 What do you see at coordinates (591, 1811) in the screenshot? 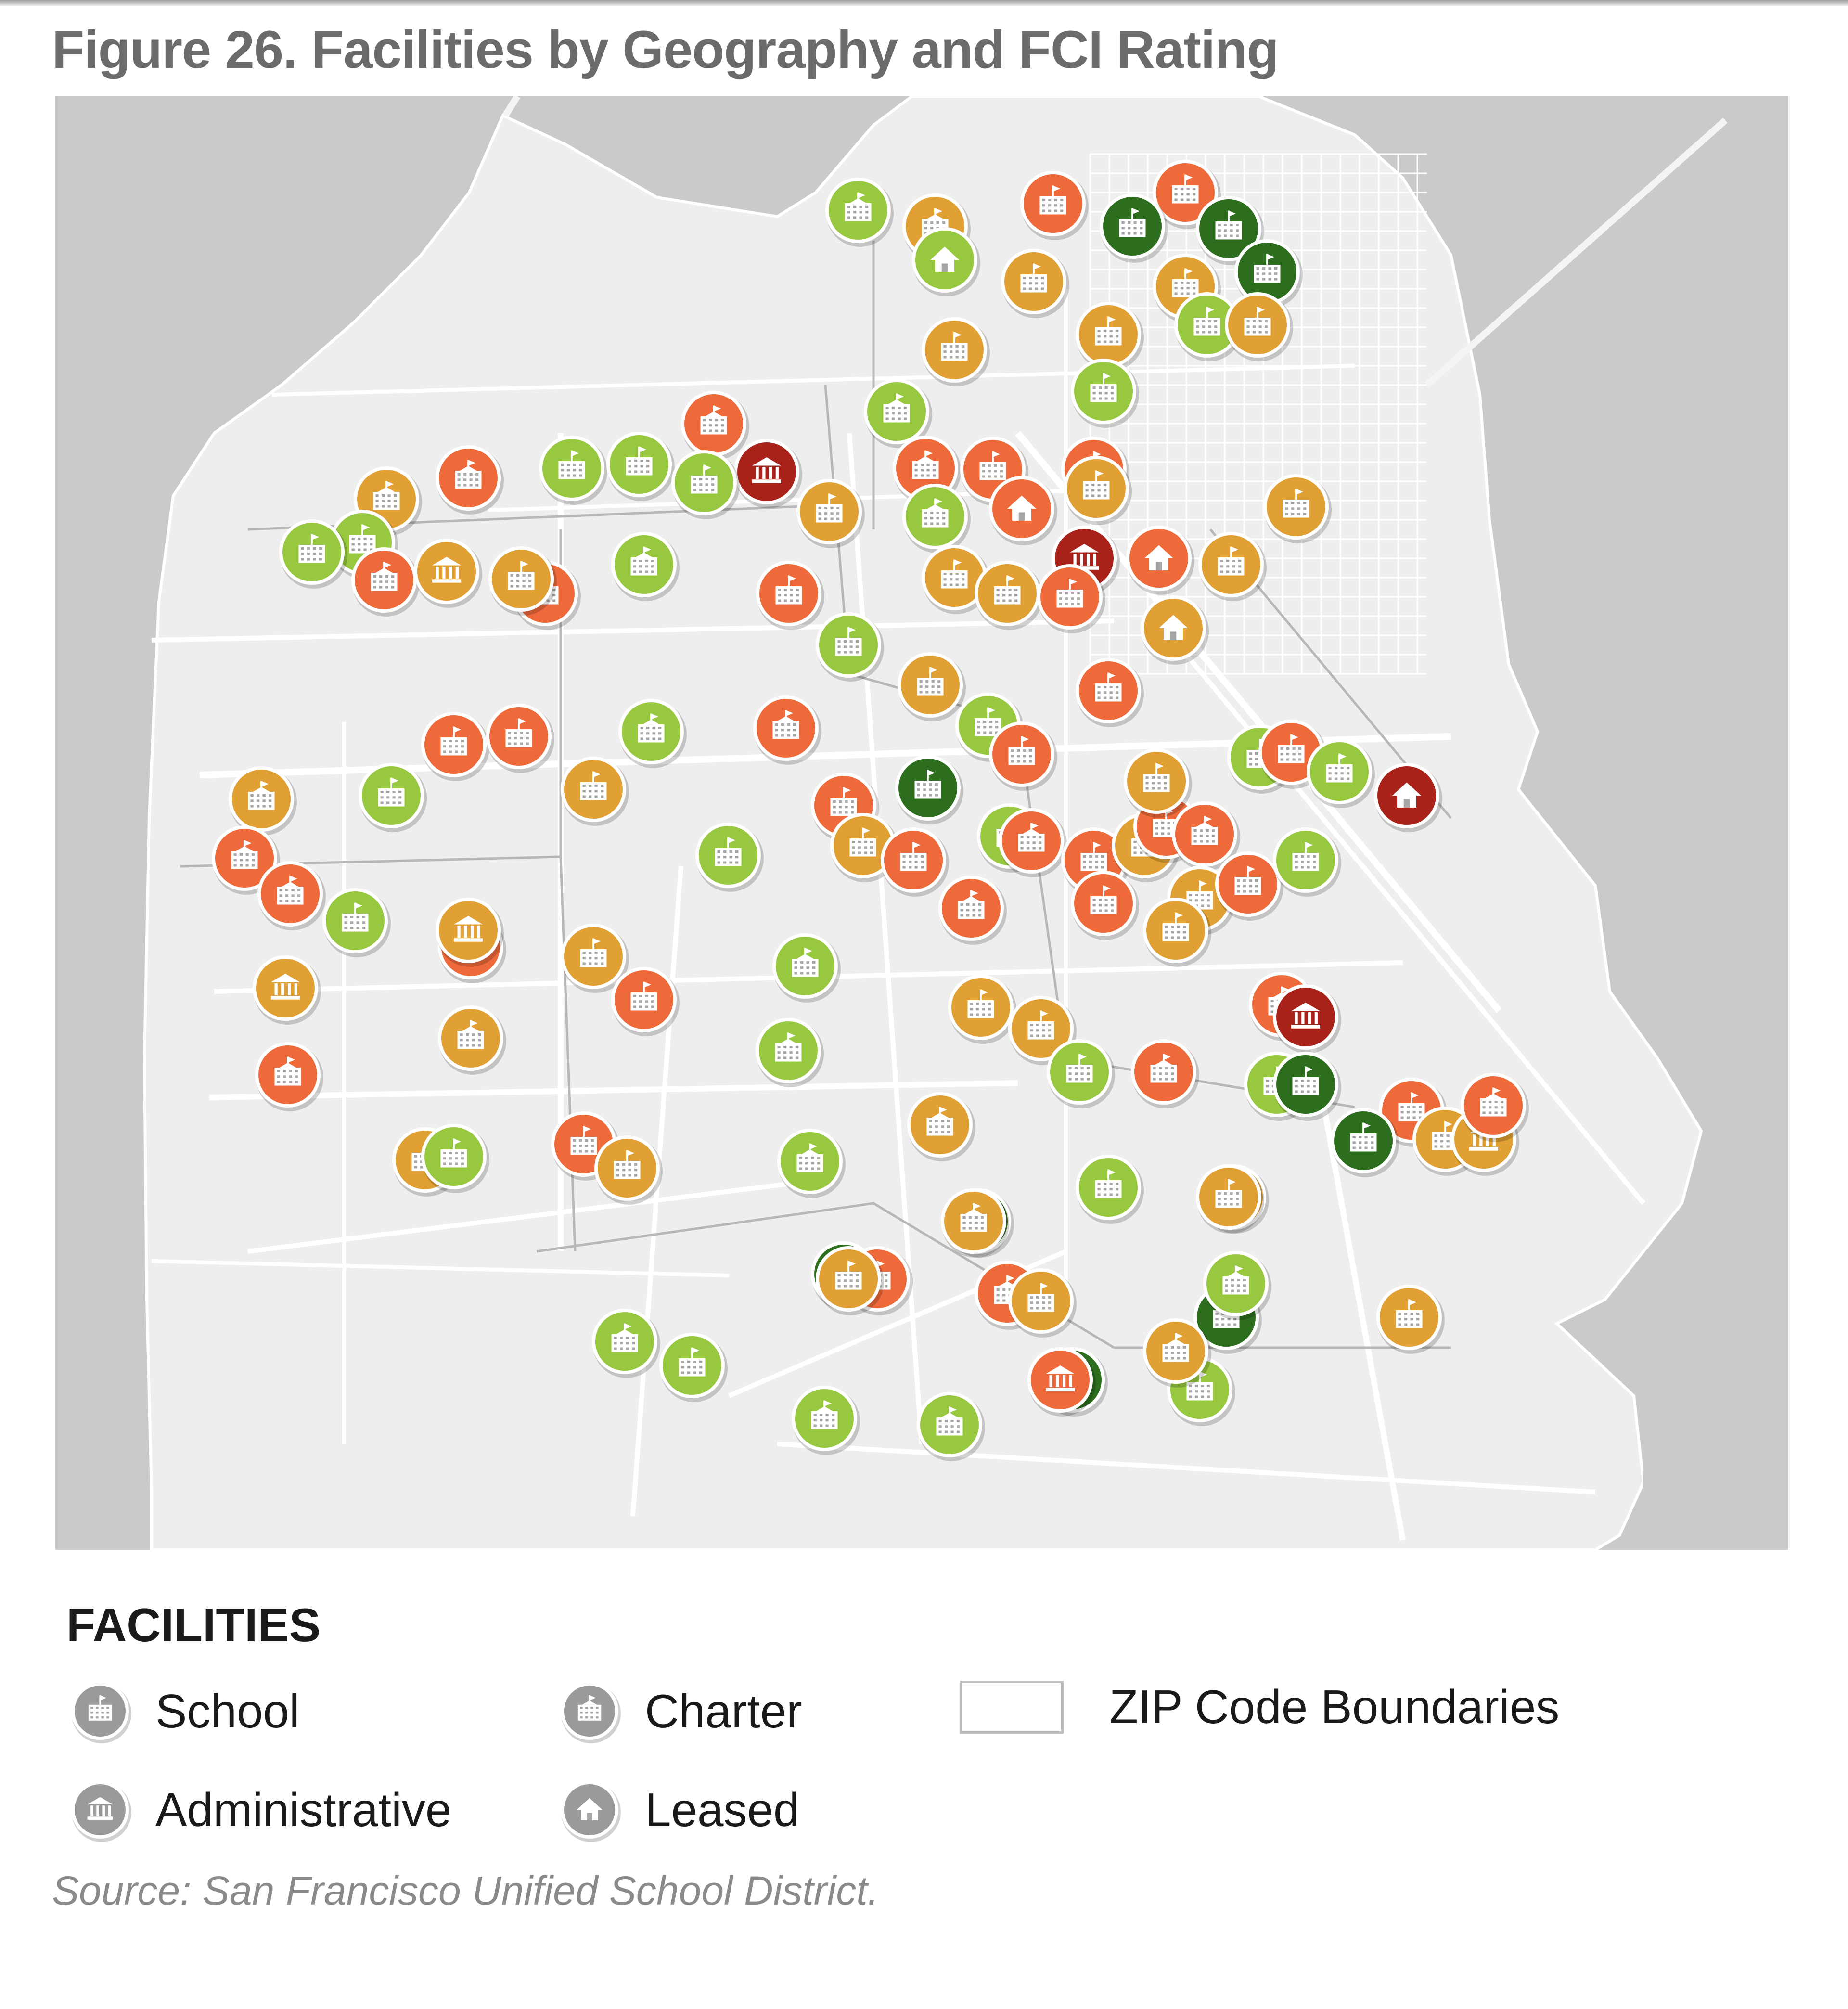
I see `leased-icon` at bounding box center [591, 1811].